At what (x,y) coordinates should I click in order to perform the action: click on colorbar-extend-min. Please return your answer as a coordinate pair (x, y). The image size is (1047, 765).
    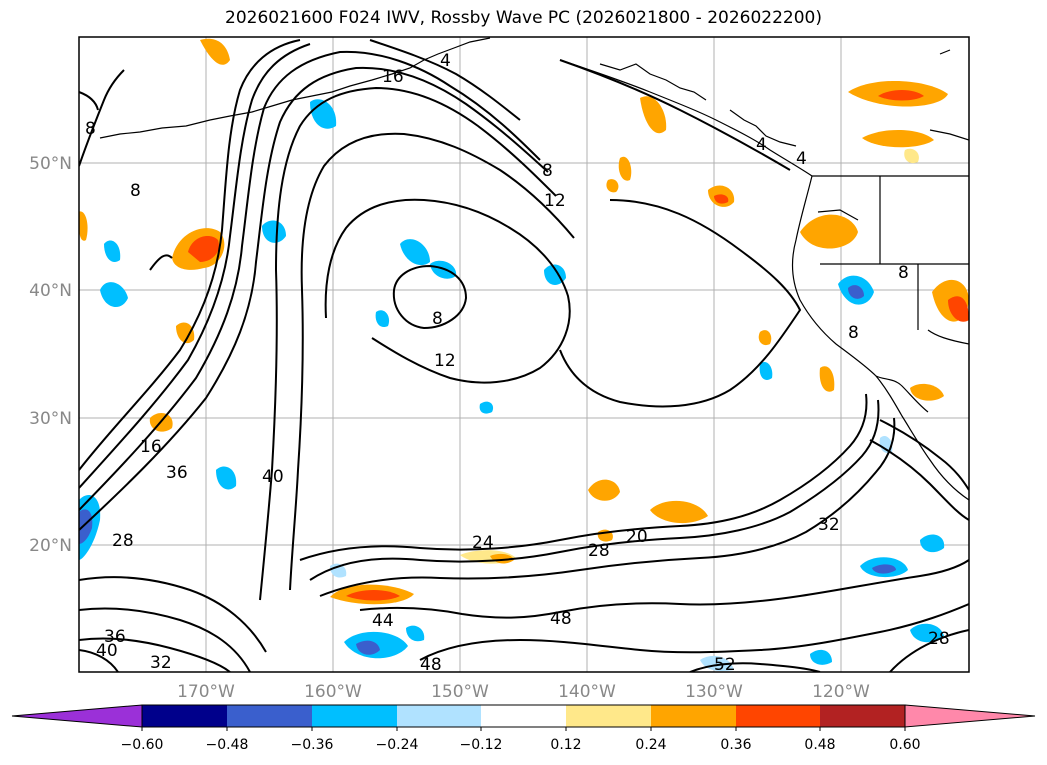
    Looking at the image, I should click on (77, 716).